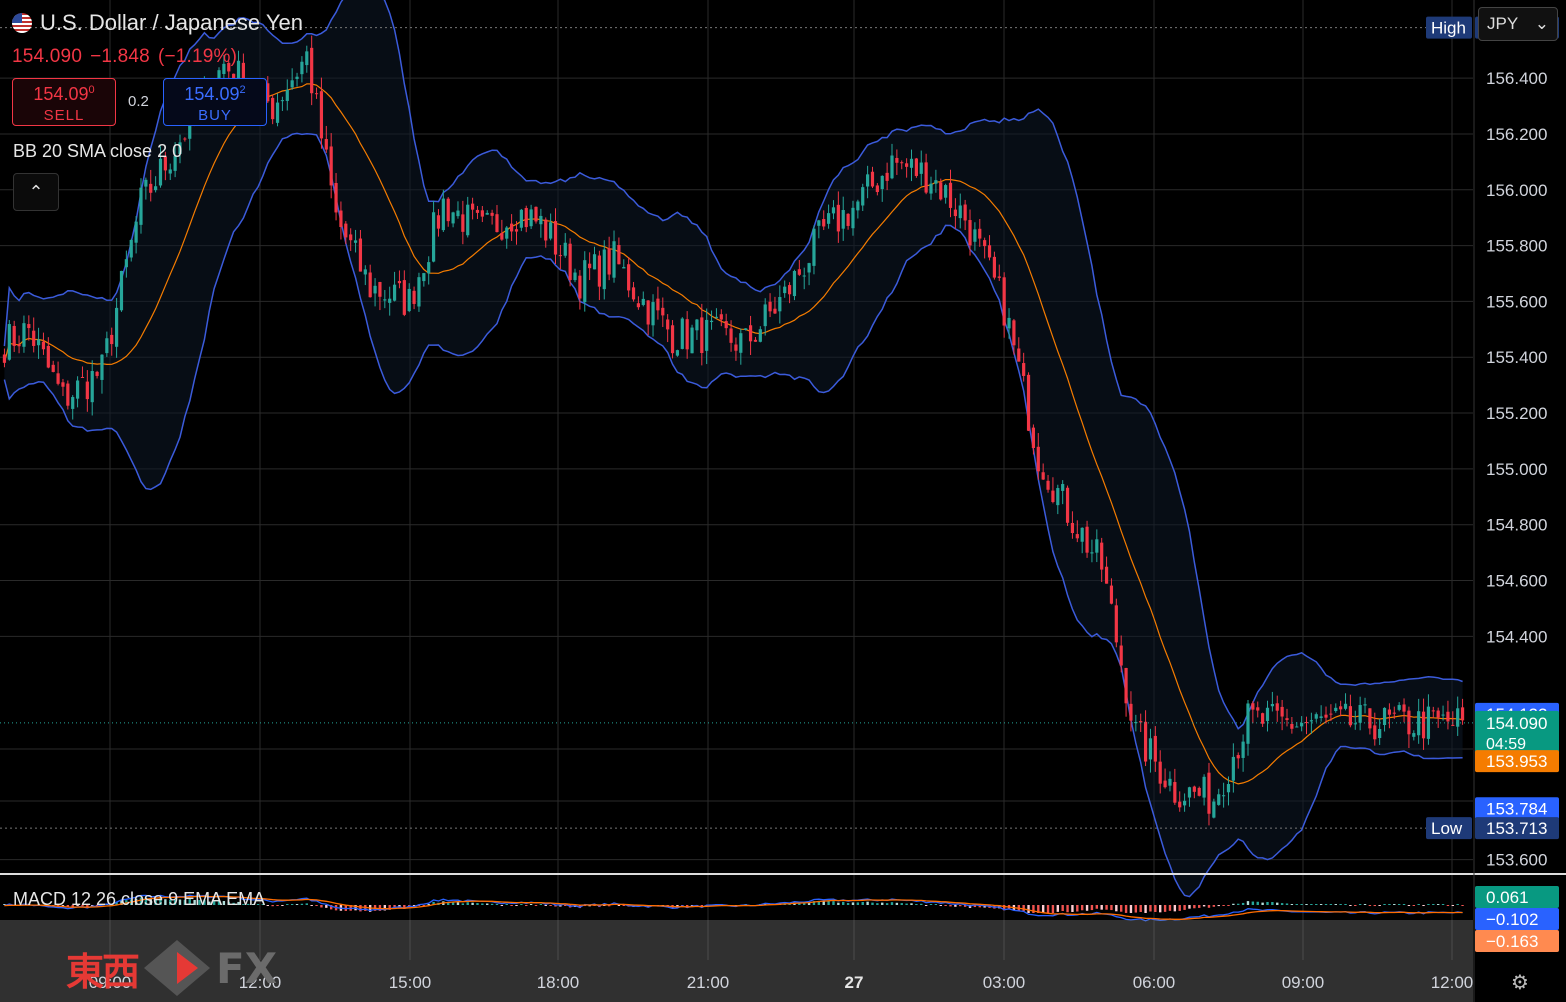 The width and height of the screenshot is (1566, 1002). What do you see at coordinates (1506, 744) in the screenshot?
I see `countdown-label: 04:59` at bounding box center [1506, 744].